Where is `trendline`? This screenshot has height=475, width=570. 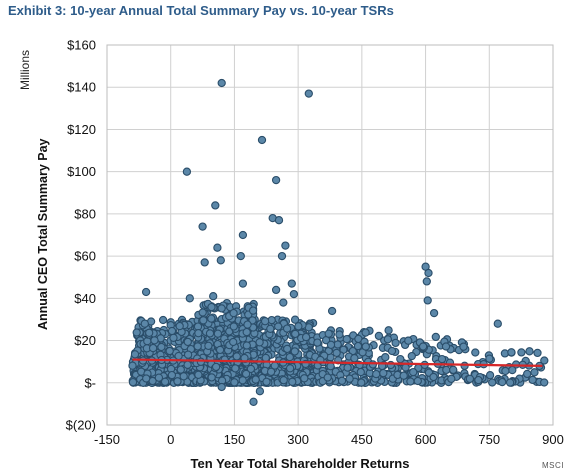 trendline is located at coordinates (337, 362).